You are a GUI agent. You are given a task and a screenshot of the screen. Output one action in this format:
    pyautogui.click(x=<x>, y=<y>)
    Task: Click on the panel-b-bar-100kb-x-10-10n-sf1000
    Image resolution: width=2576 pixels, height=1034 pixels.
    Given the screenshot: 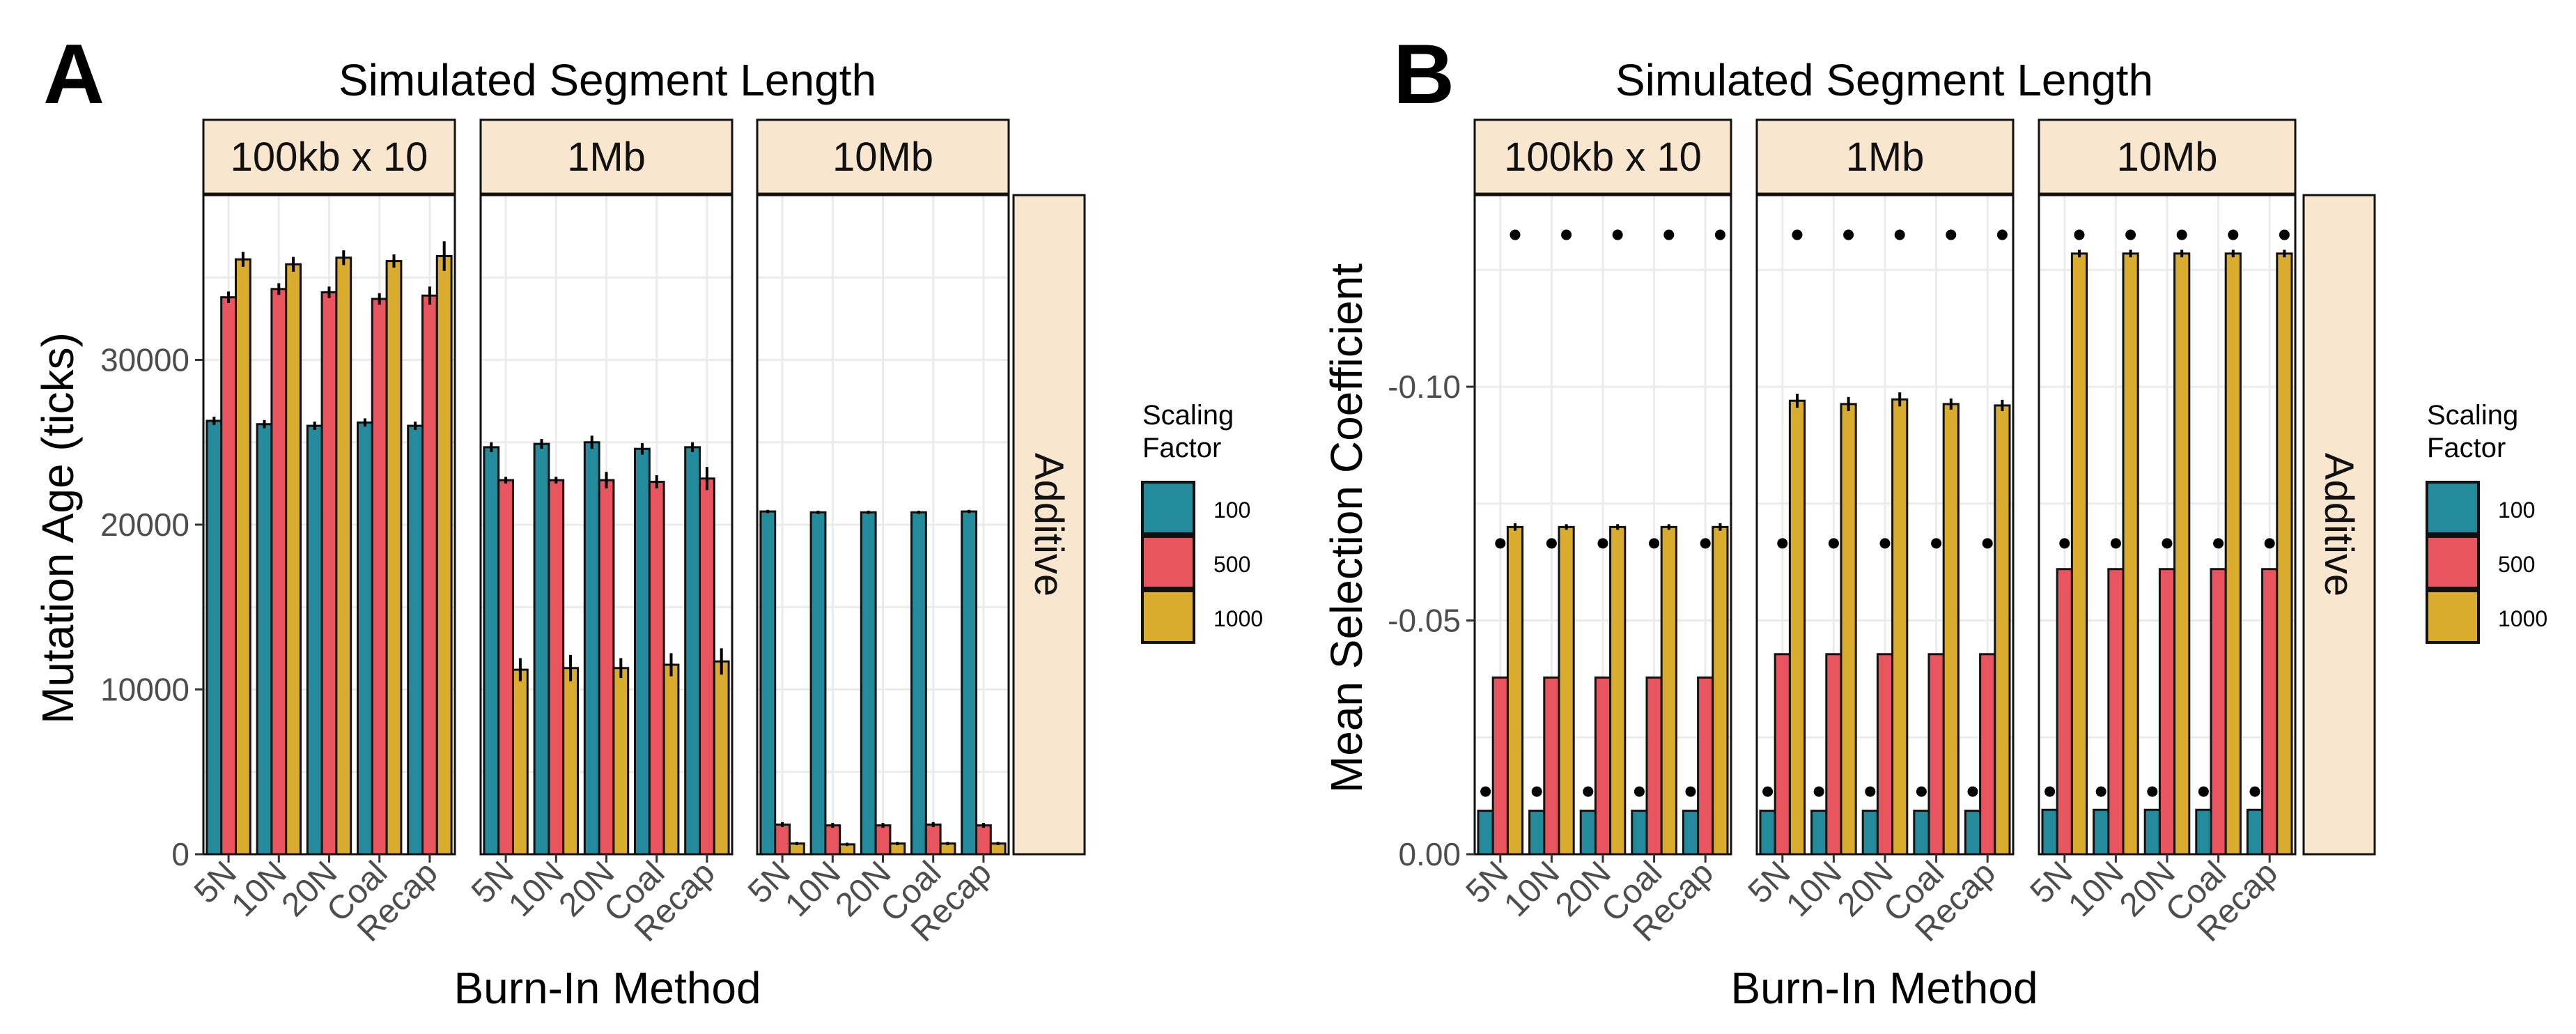 What is the action you would take?
    pyautogui.click(x=1566, y=690)
    